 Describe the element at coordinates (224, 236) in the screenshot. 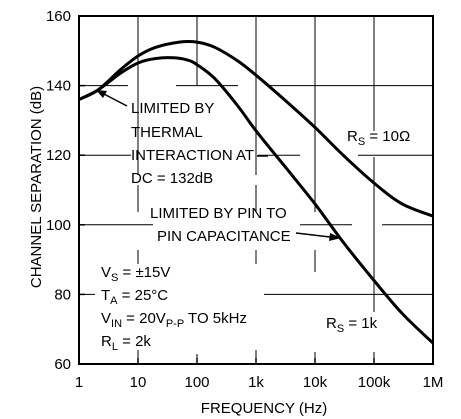

I see `annotation-pin-line: PIN CAPACITANCE` at that location.